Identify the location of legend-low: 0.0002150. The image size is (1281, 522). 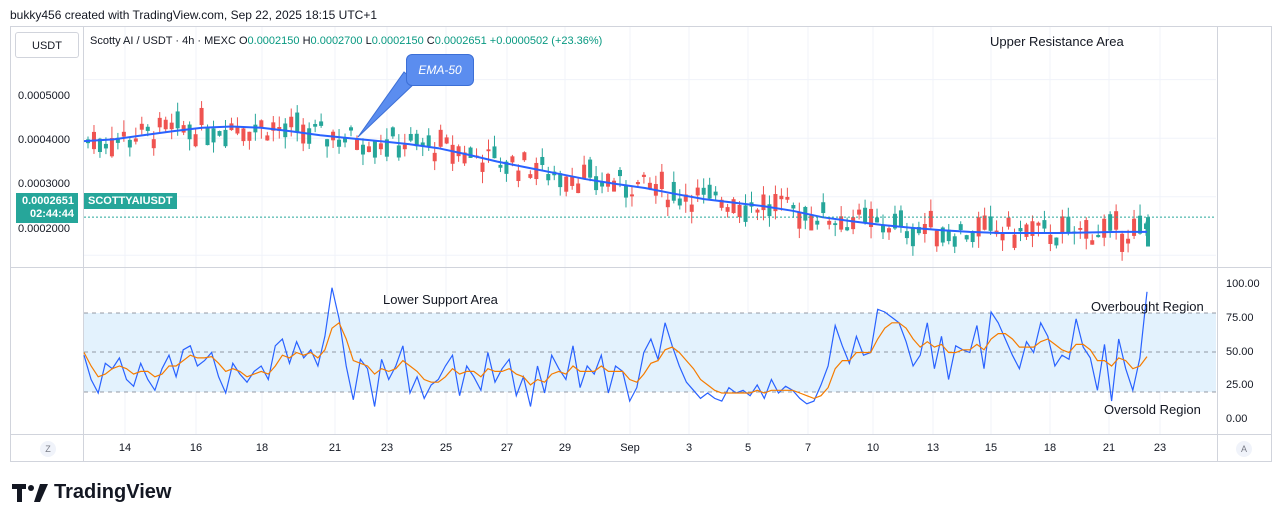
(397, 41).